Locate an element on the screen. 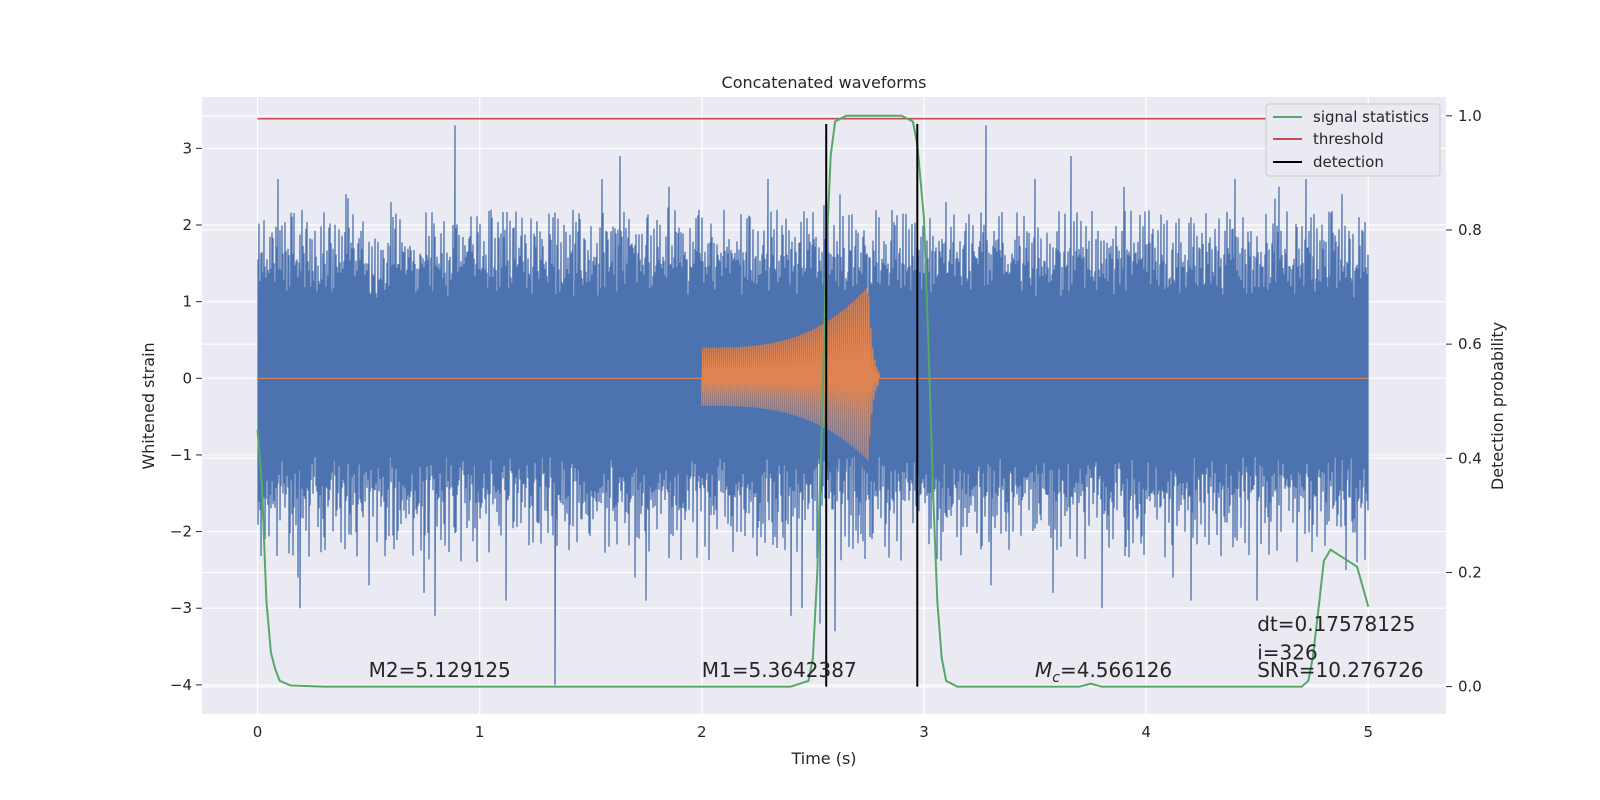  x-axis-label: Time (s) is located at coordinates (823, 758).